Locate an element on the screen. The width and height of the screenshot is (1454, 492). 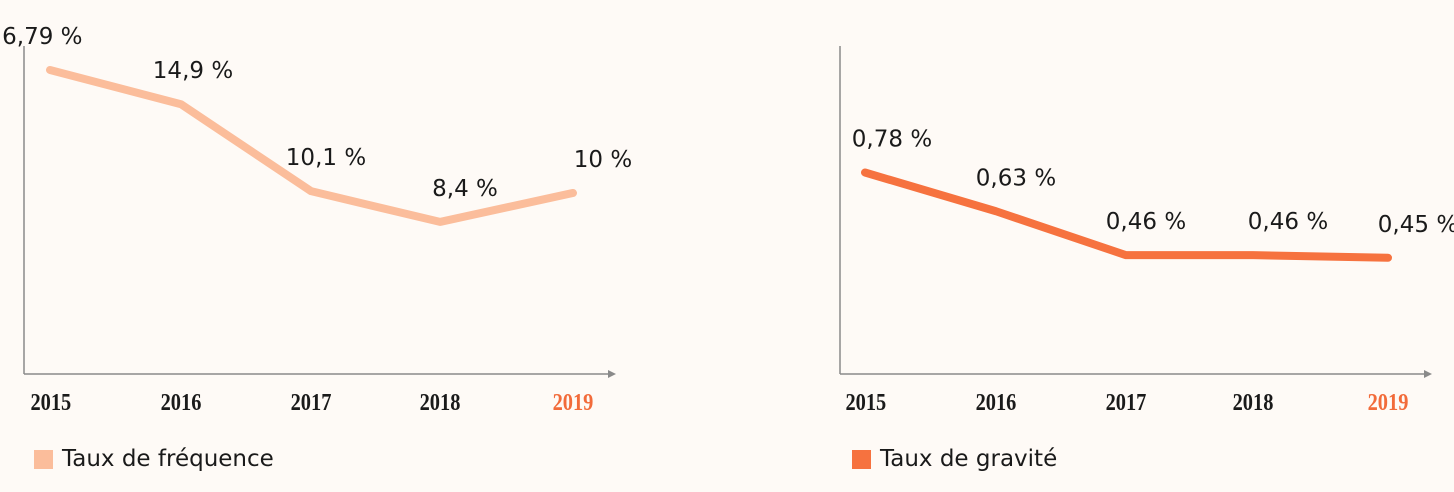
frequency-data-label: 14,9 % is located at coordinates (193, 71).